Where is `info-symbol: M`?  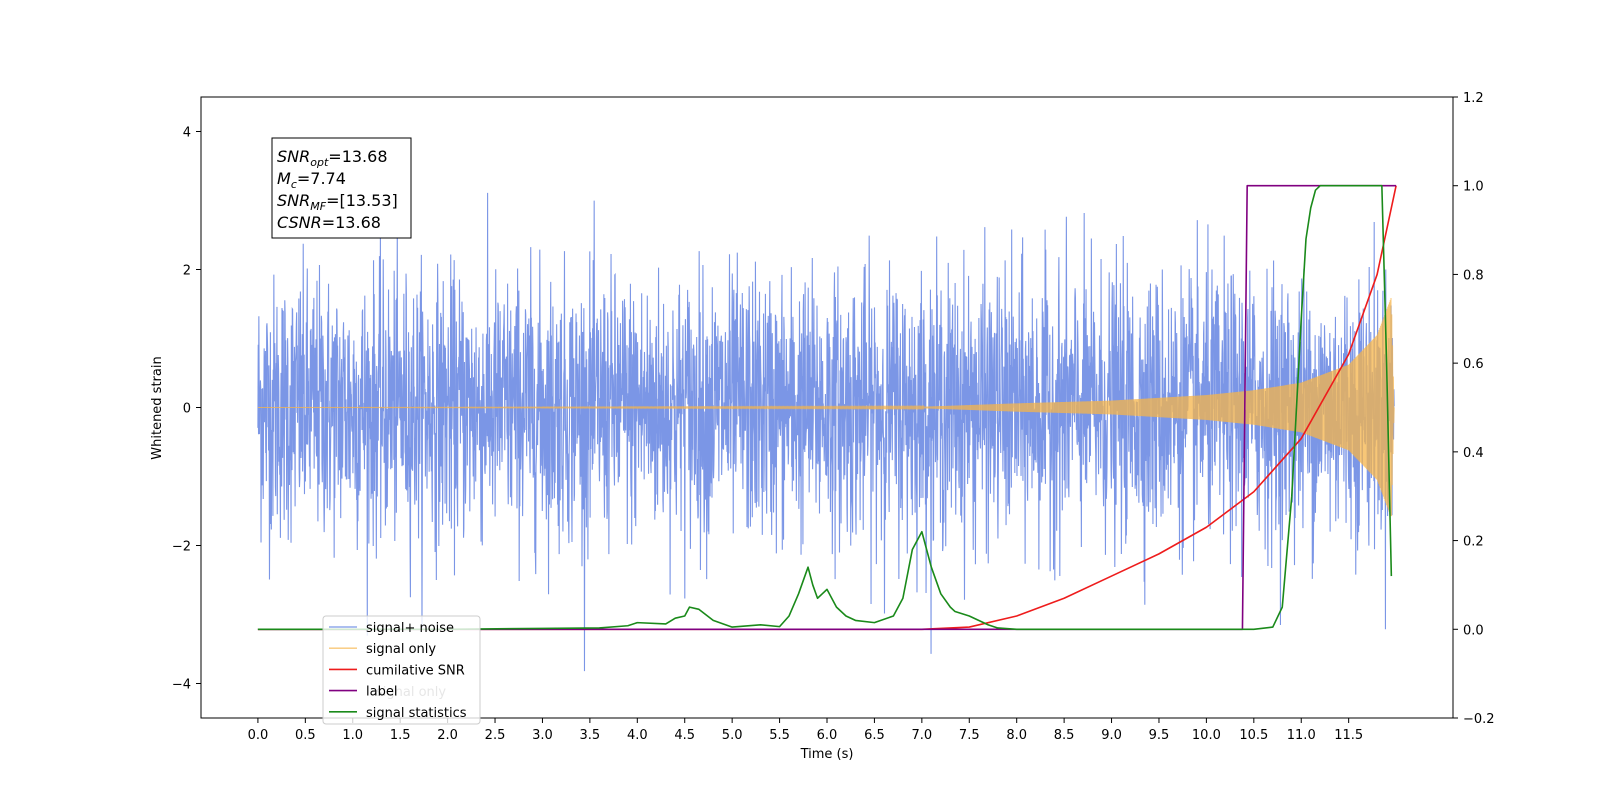
info-symbol: M is located at coordinates (284, 178).